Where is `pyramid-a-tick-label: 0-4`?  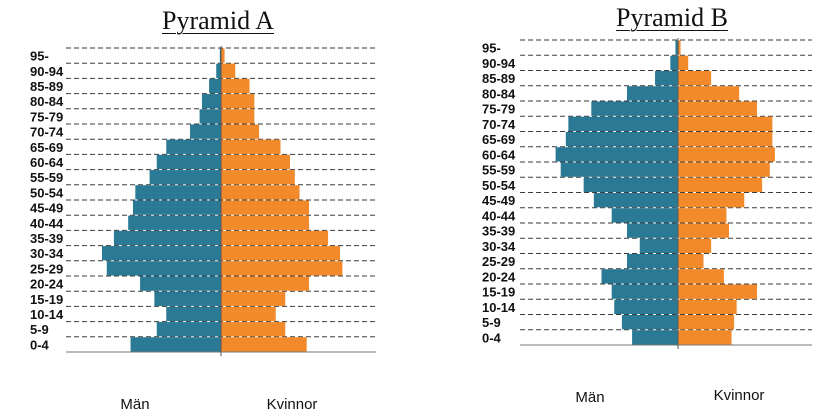
pyramid-a-tick-label: 0-4 is located at coordinates (40, 344).